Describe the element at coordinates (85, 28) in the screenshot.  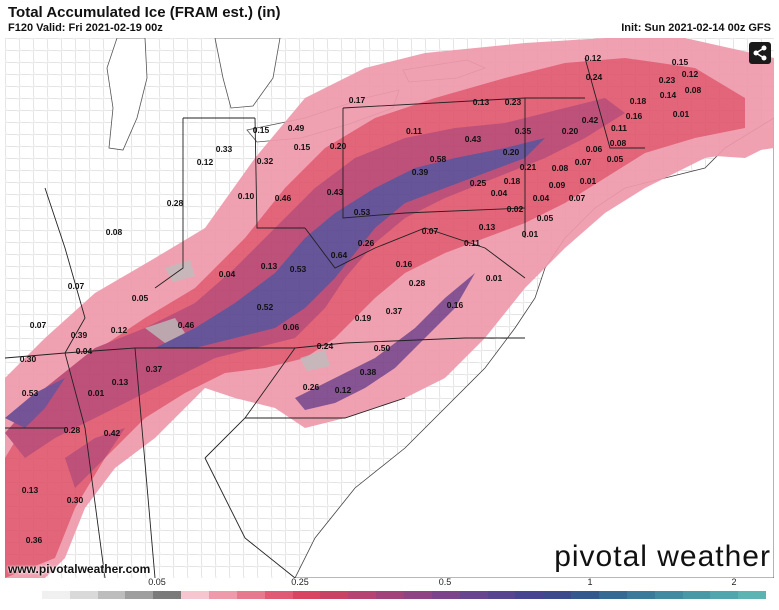
I see `valid-time: F120 Valid: Fri 2021-02-19 00z` at that location.